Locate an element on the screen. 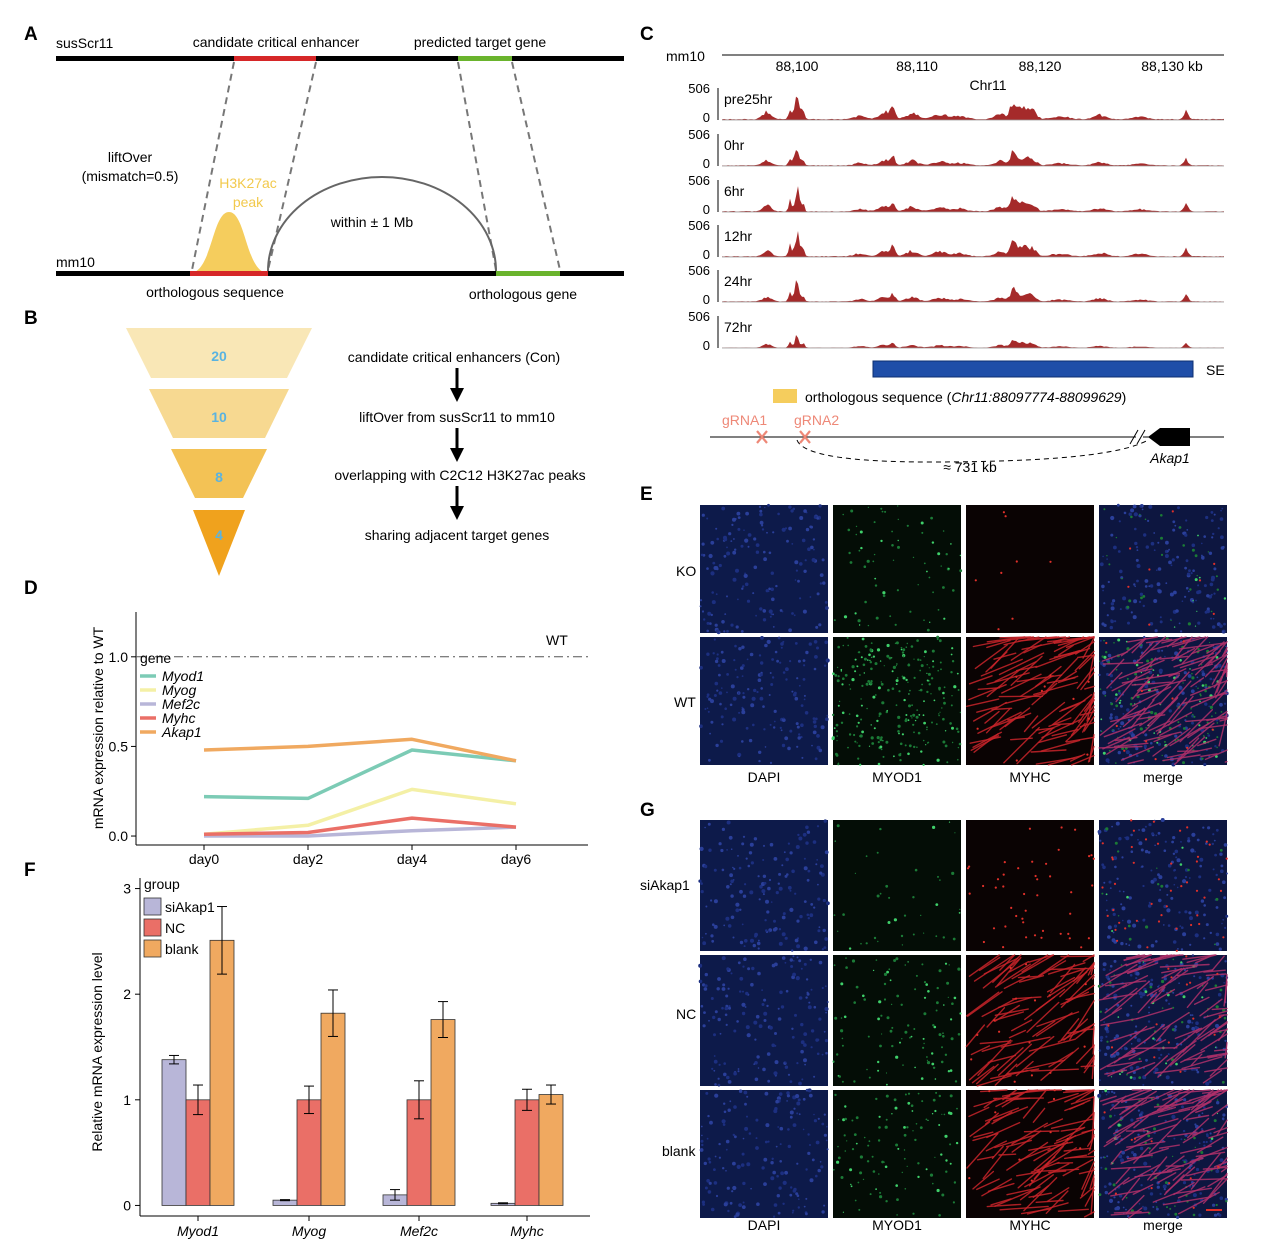  d-x-tick-label: day2 is located at coordinates (308, 859).